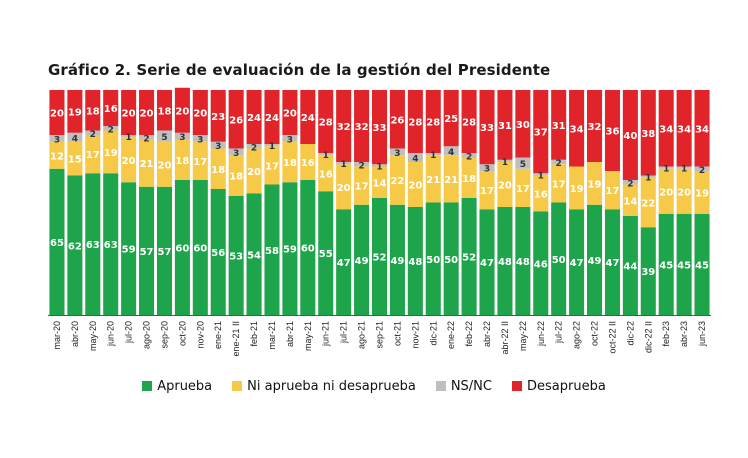  Describe the element at coordinates (612, 263) in the screenshot. I see `data-label-aprueba-oct-22-ii: 47` at that location.